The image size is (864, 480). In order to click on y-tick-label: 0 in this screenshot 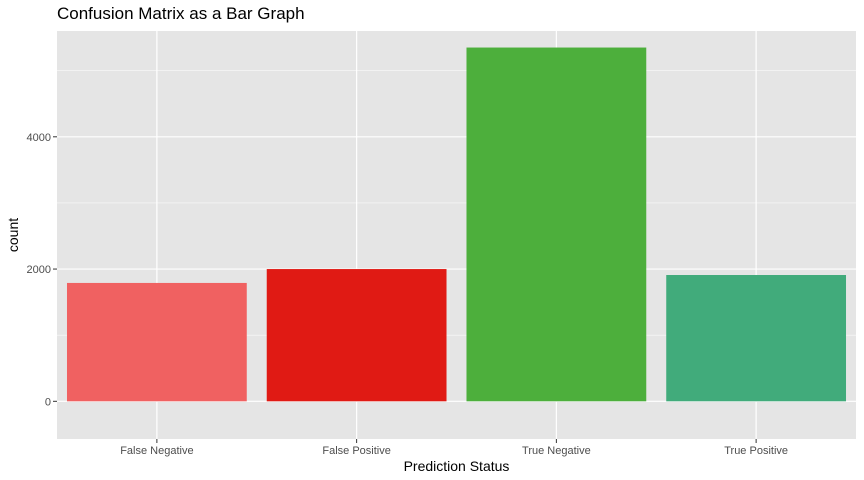, I will do `click(48, 402)`.